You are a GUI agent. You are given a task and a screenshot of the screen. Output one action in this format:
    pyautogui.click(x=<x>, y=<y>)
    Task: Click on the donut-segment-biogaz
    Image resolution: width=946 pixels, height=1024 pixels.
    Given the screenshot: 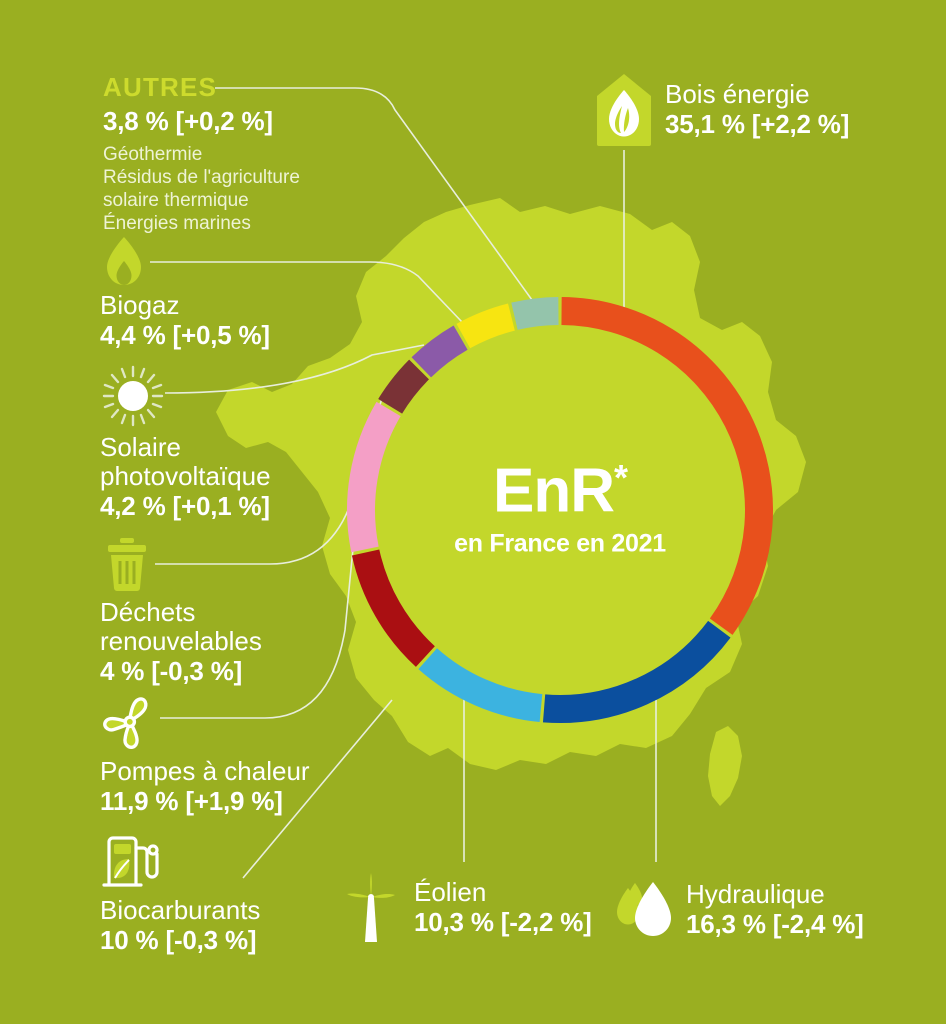 What is the action you would take?
    pyautogui.click(x=486, y=326)
    